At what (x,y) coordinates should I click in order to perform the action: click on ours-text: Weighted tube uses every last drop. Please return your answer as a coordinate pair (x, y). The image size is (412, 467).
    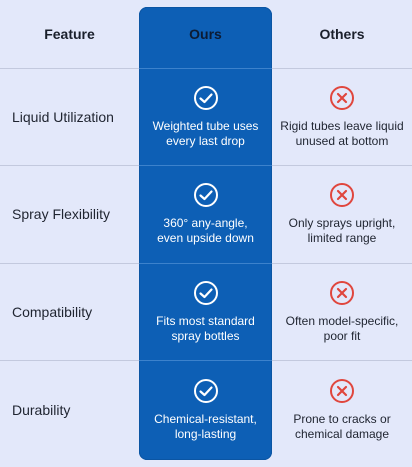
    Looking at the image, I should click on (205, 133).